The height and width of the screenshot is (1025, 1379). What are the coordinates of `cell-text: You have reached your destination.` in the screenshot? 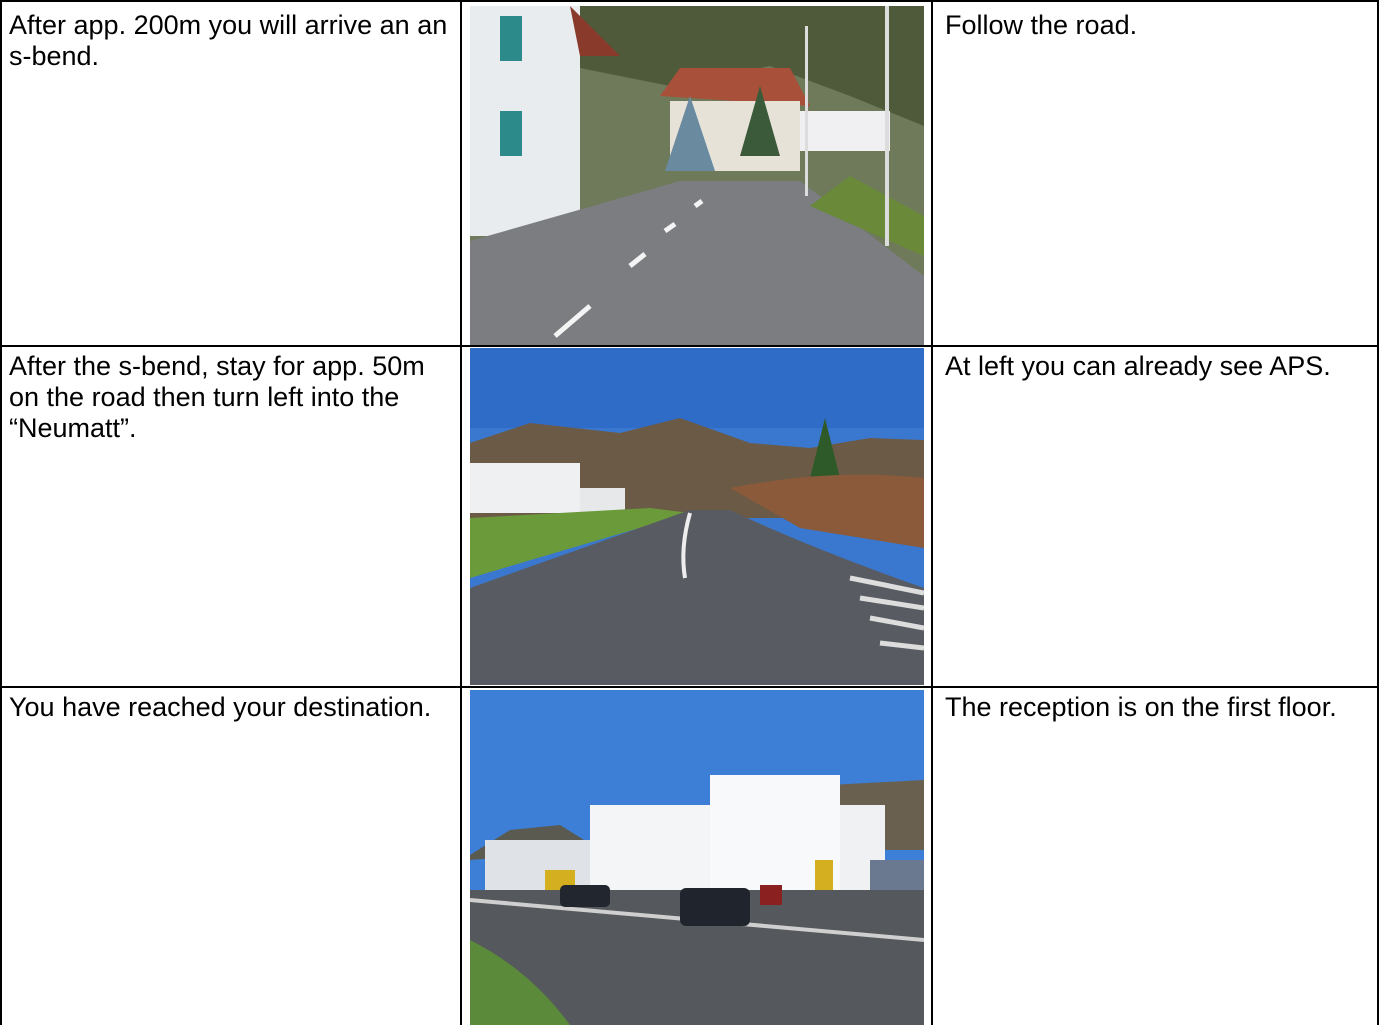 It's located at (220, 707).